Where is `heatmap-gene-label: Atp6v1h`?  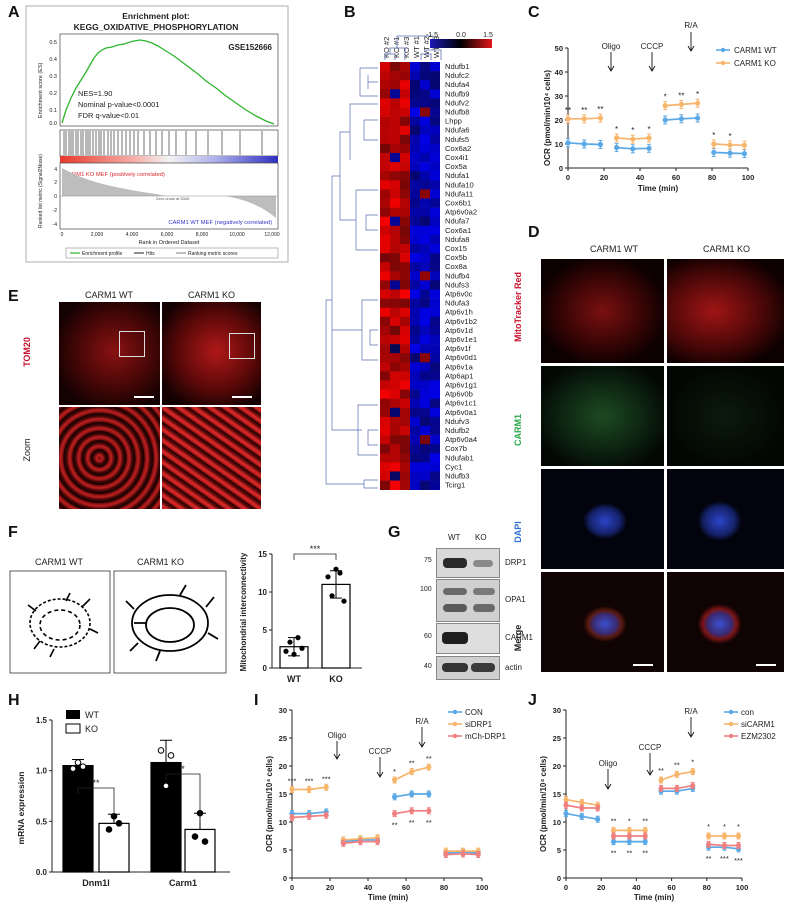 heatmap-gene-label: Atp6v1h is located at coordinates (459, 312).